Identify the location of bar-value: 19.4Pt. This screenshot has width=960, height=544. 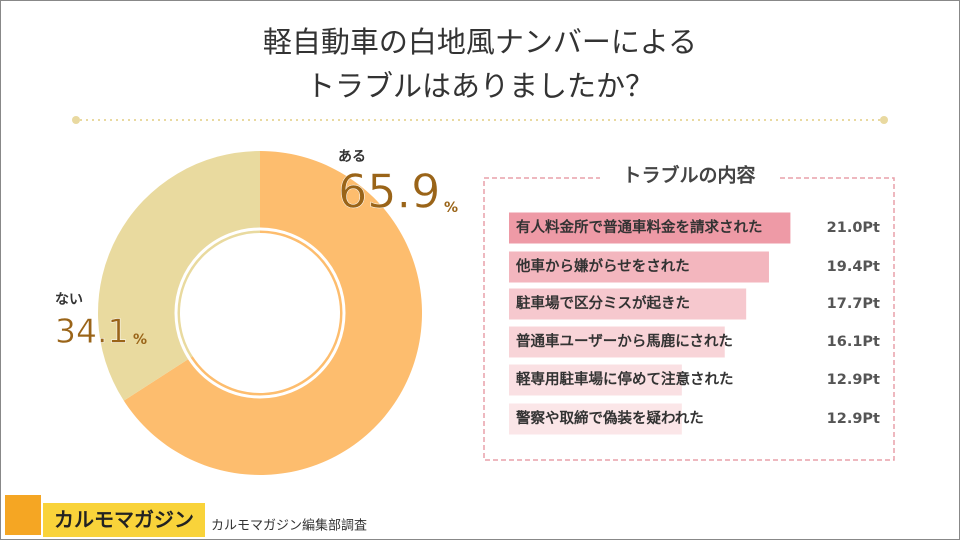
(853, 267).